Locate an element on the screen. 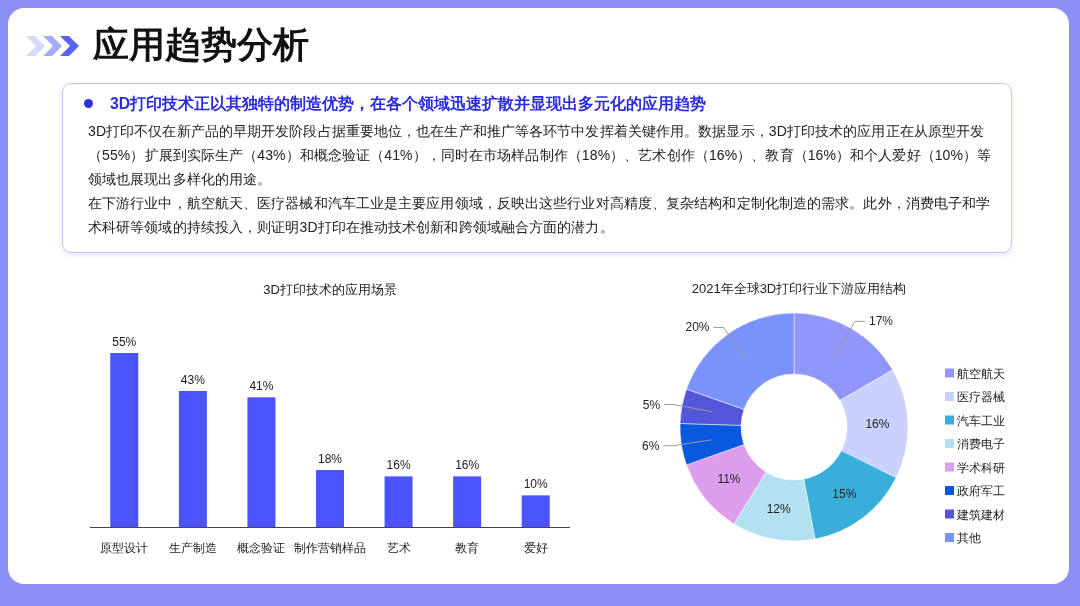  data-label: 5% is located at coordinates (651, 404).